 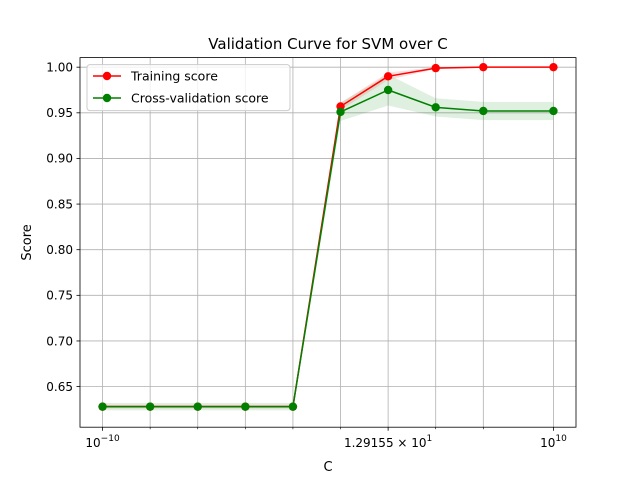 I want to click on legend-cross-validation-marker, so click(x=107, y=98).